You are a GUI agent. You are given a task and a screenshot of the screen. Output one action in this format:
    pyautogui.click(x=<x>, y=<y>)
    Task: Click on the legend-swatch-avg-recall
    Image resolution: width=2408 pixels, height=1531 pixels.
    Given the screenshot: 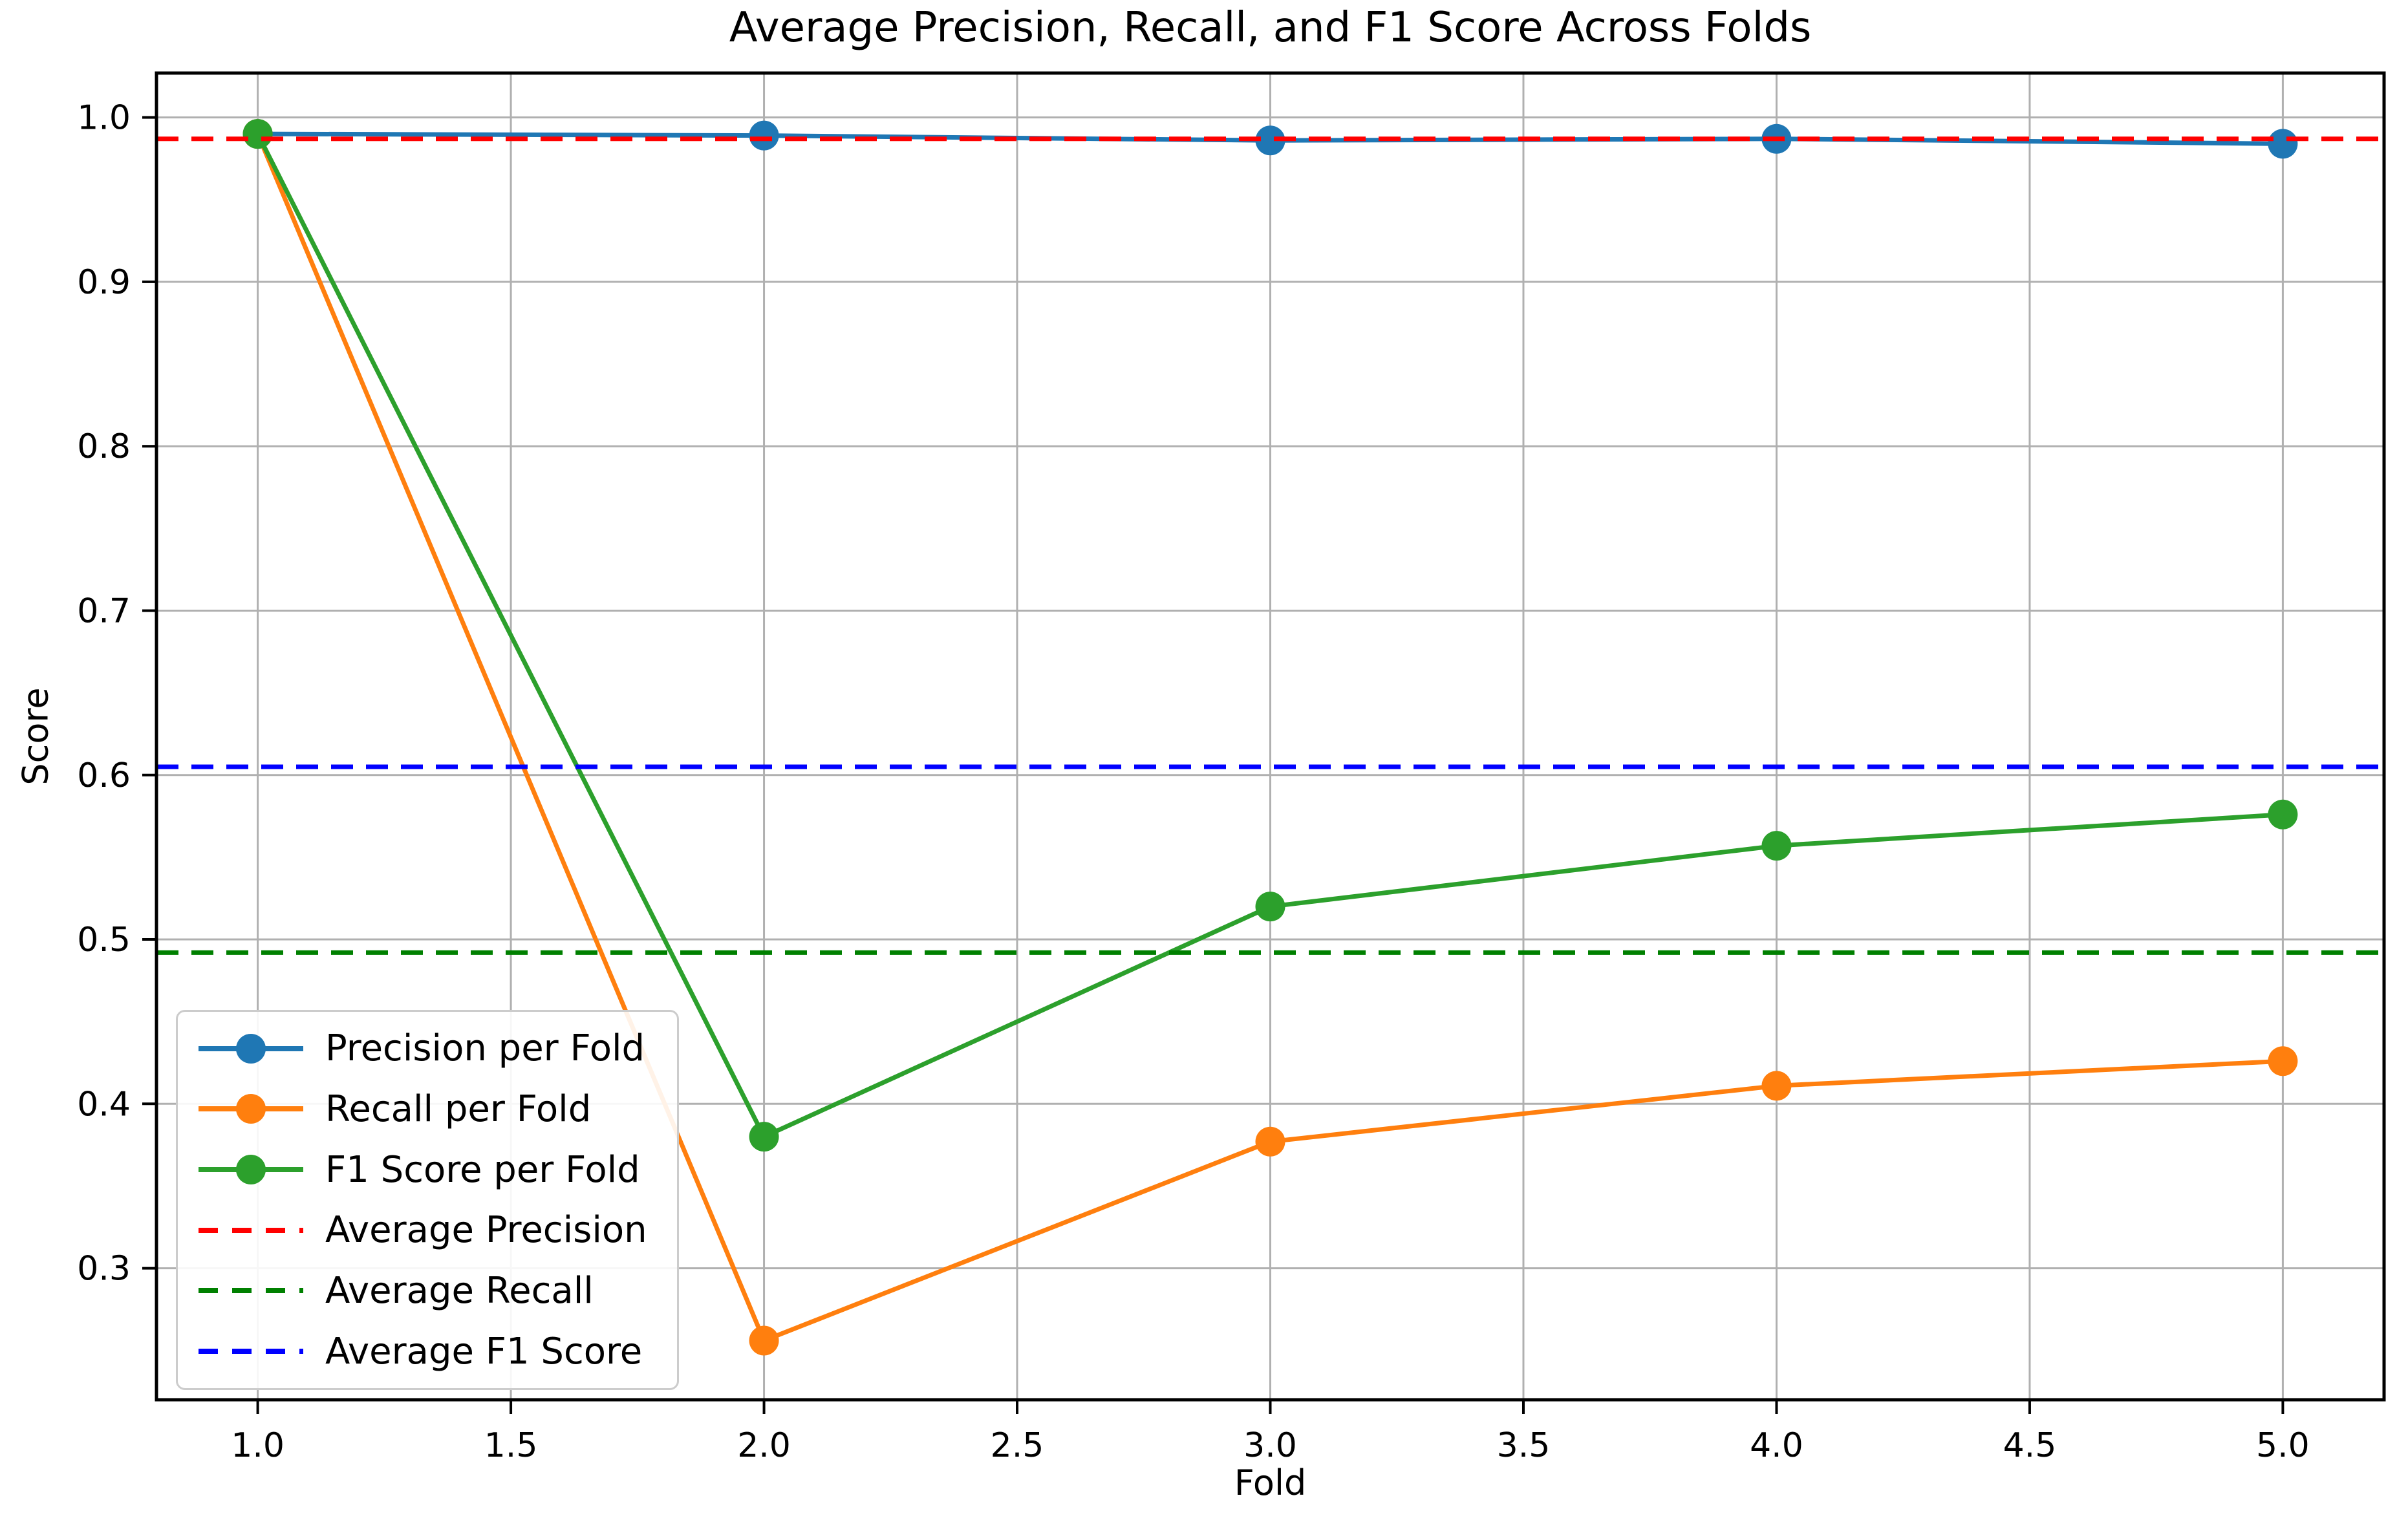 What is the action you would take?
    pyautogui.click(x=251, y=1290)
    